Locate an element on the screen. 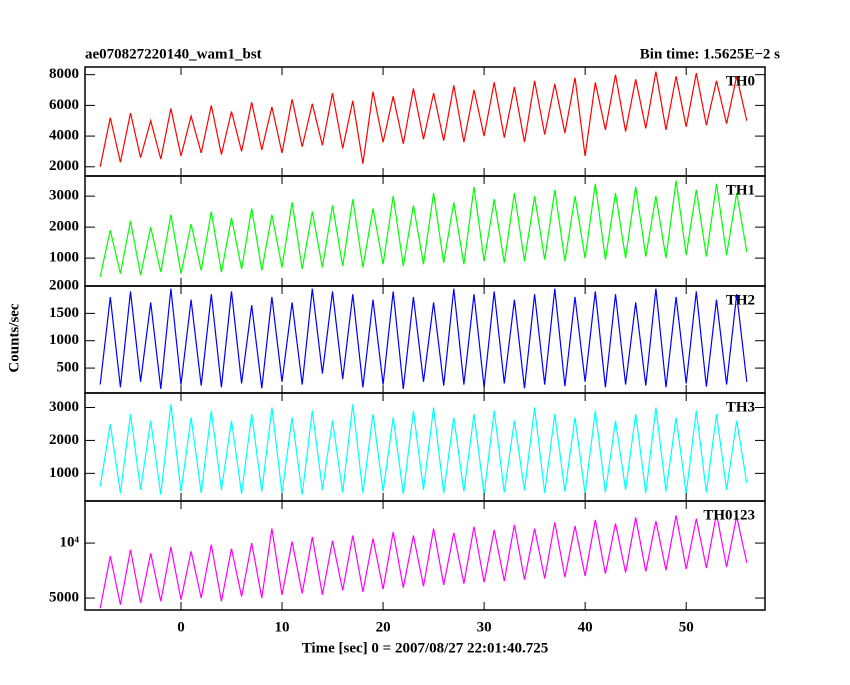 The width and height of the screenshot is (850, 685). chart-title: ae070827220140_wam1_bst is located at coordinates (173, 54).